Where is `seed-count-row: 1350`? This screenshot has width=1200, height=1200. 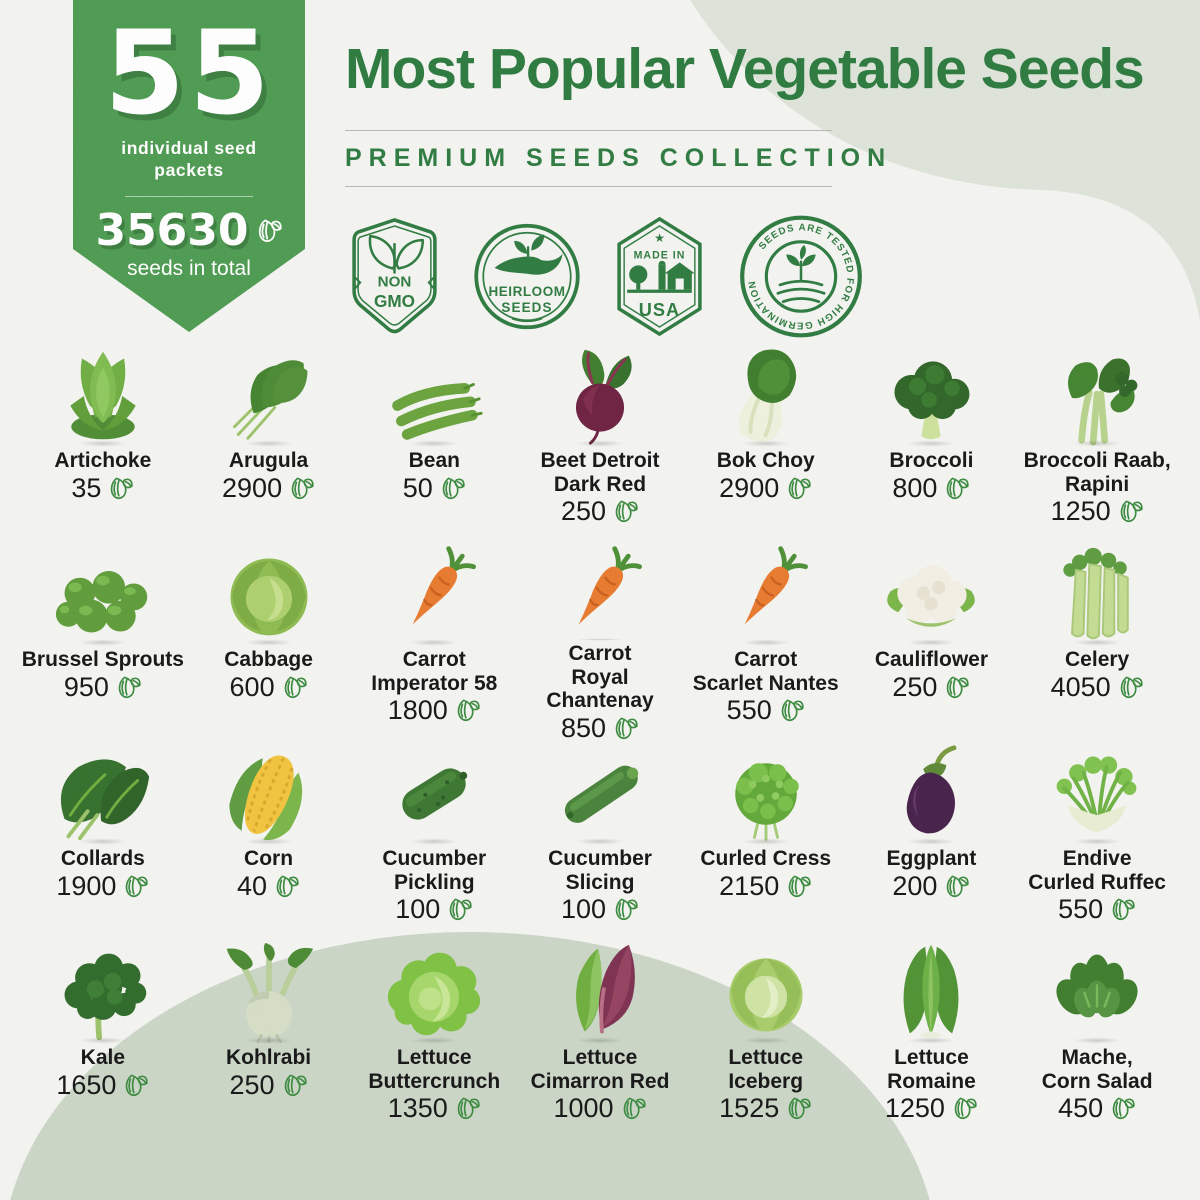
seed-count-row: 1350 is located at coordinates (434, 1108).